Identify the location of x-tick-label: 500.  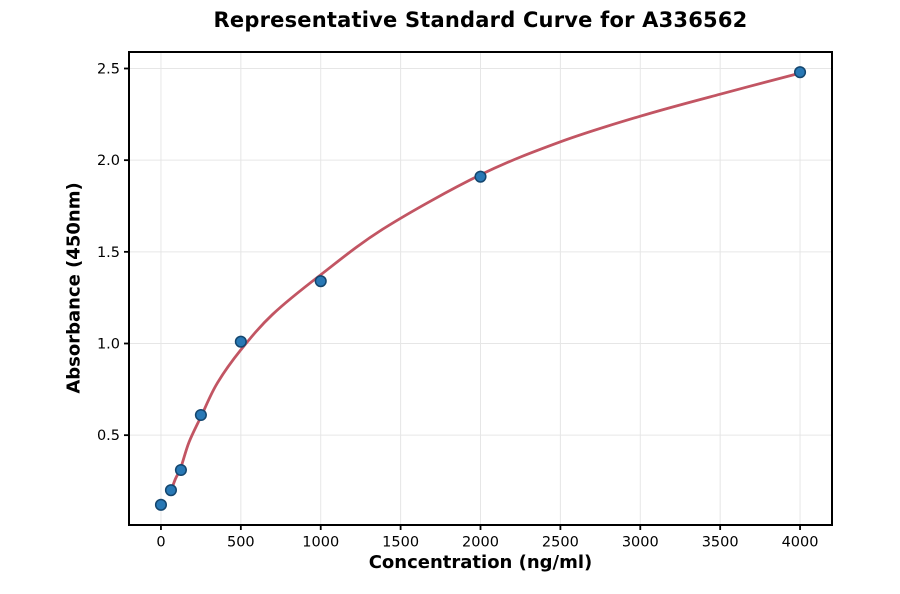
(241, 543).